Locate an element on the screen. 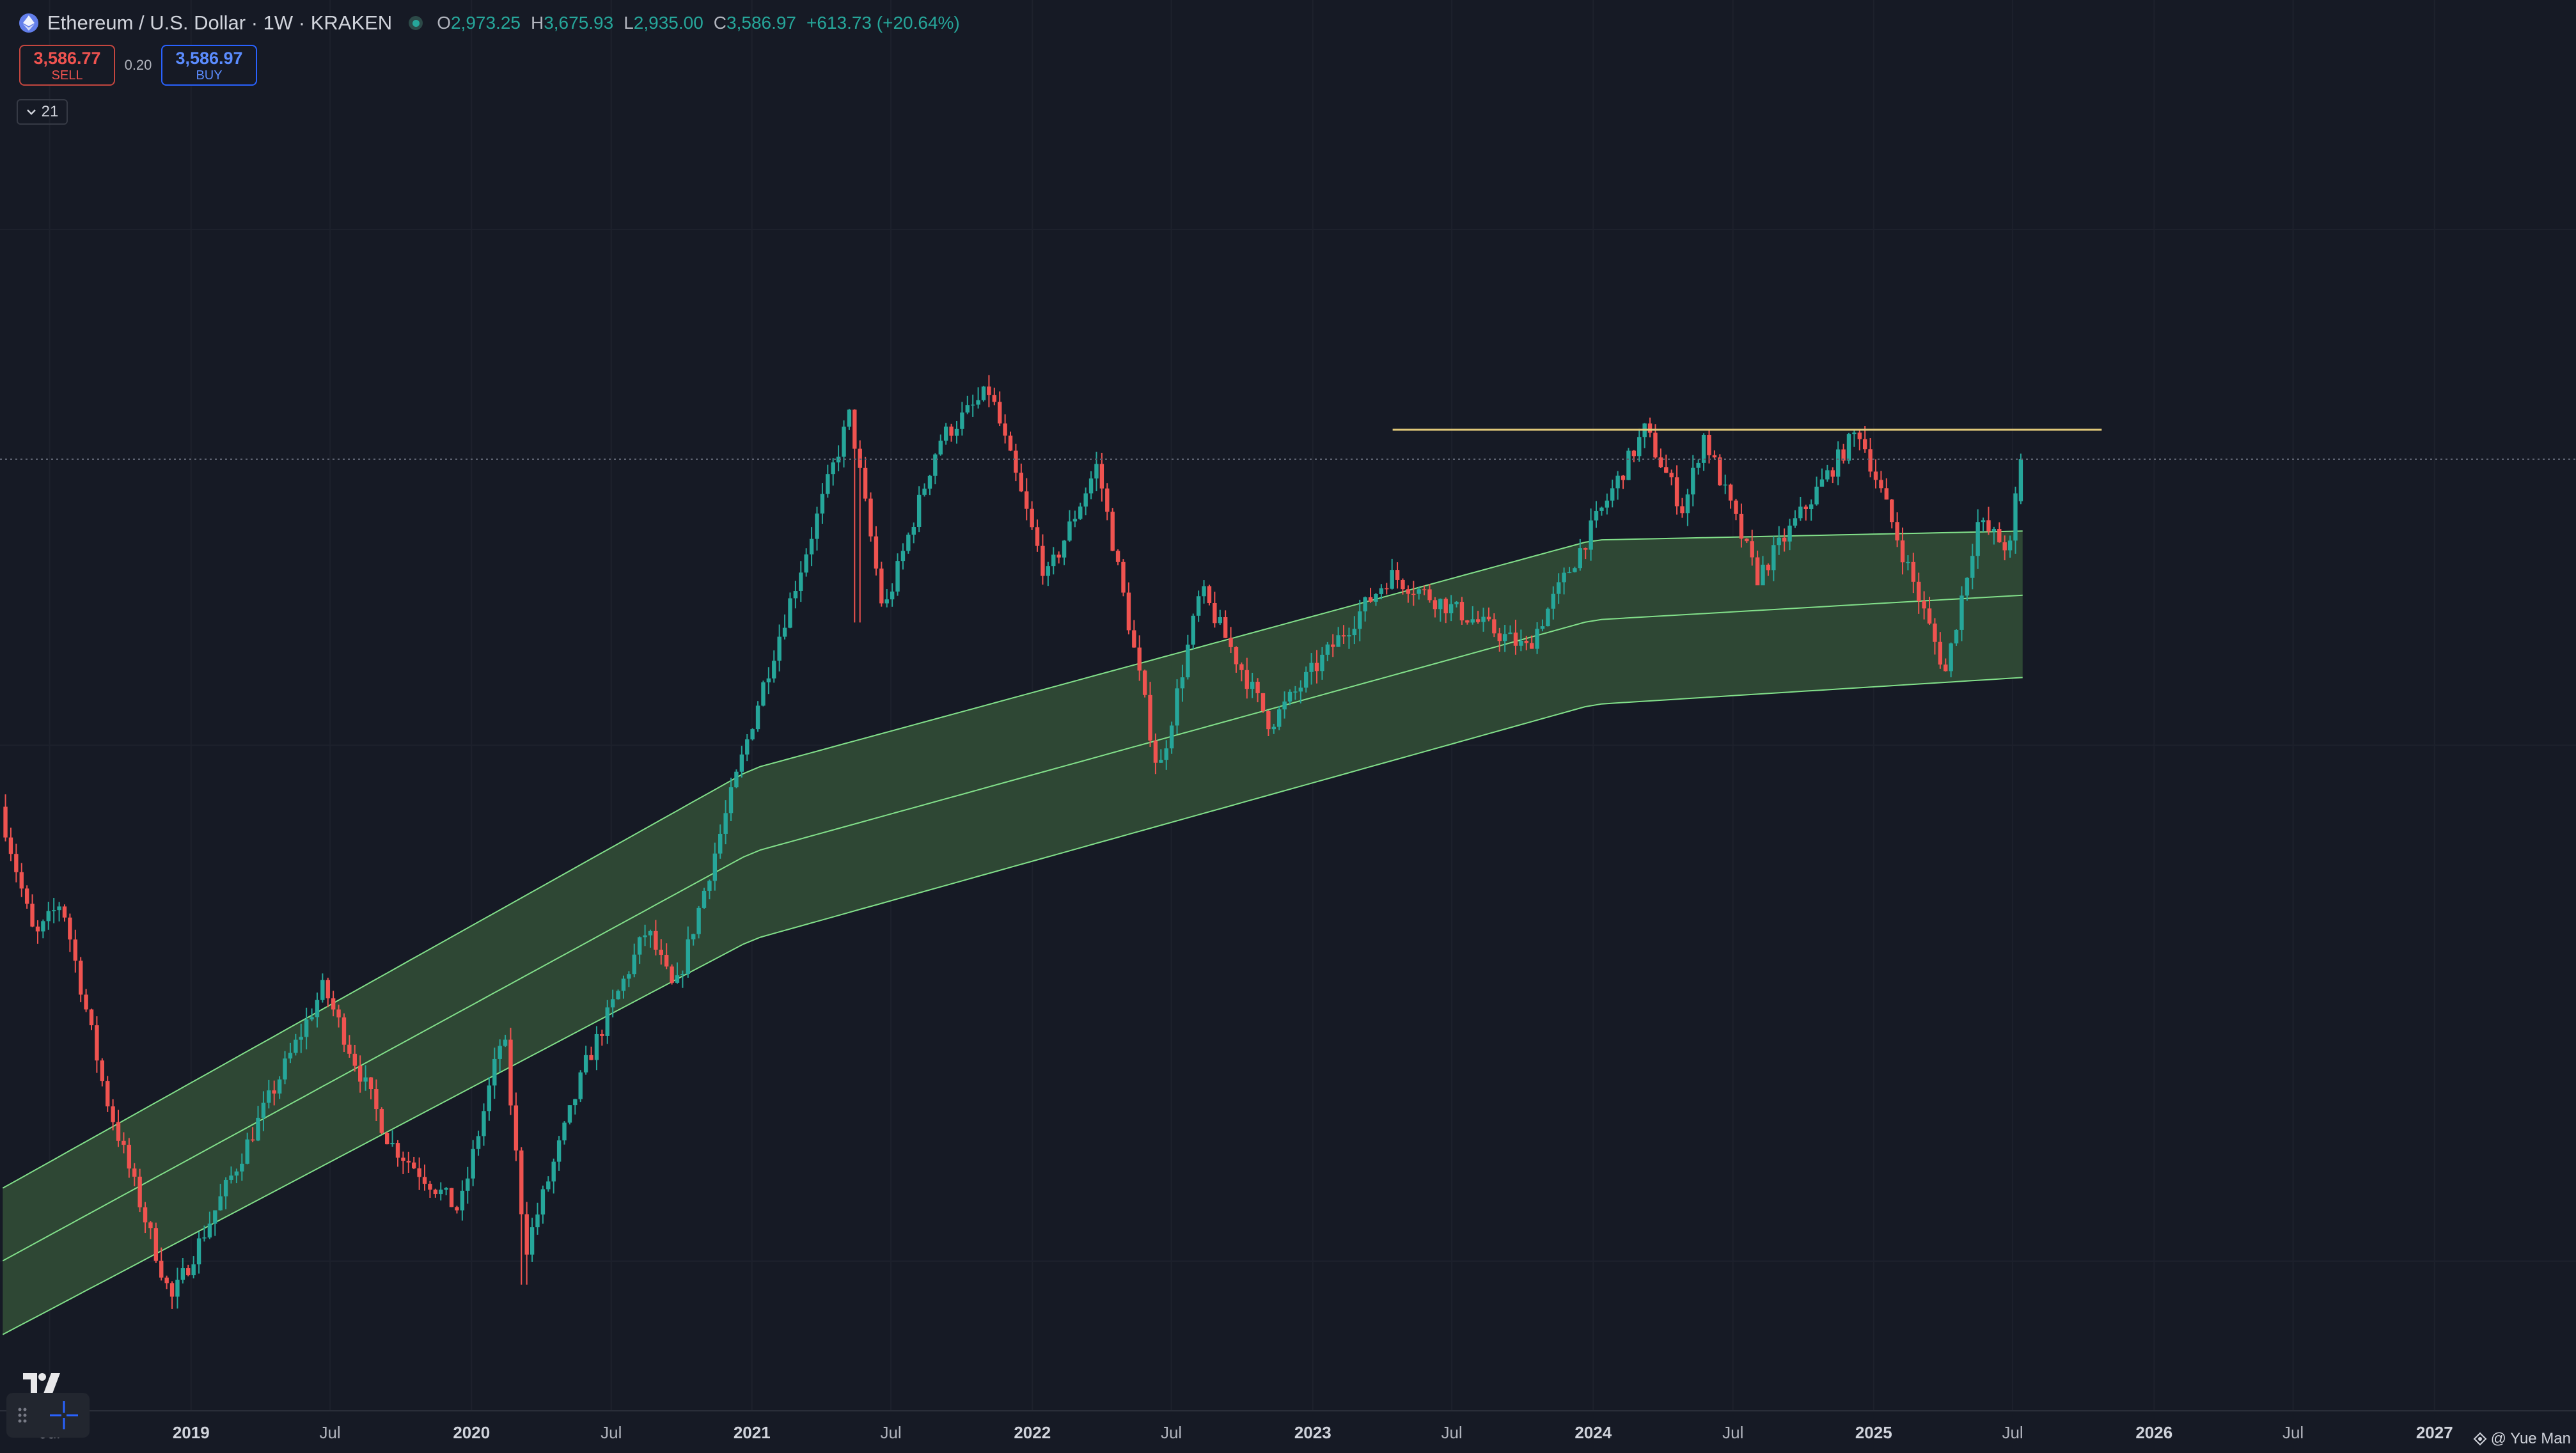 The image size is (2576, 1453). symbol-title: Ethereum / U.S. Dollar · 1W · KRAKEN is located at coordinates (220, 23).